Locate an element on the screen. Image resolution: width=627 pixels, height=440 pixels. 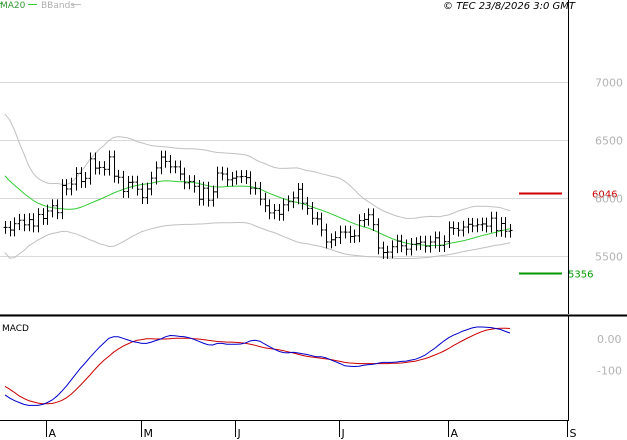
chart-legend: MA20 BBands © TEC 23/8/2026 3:0 GMT is located at coordinates (288, 6).